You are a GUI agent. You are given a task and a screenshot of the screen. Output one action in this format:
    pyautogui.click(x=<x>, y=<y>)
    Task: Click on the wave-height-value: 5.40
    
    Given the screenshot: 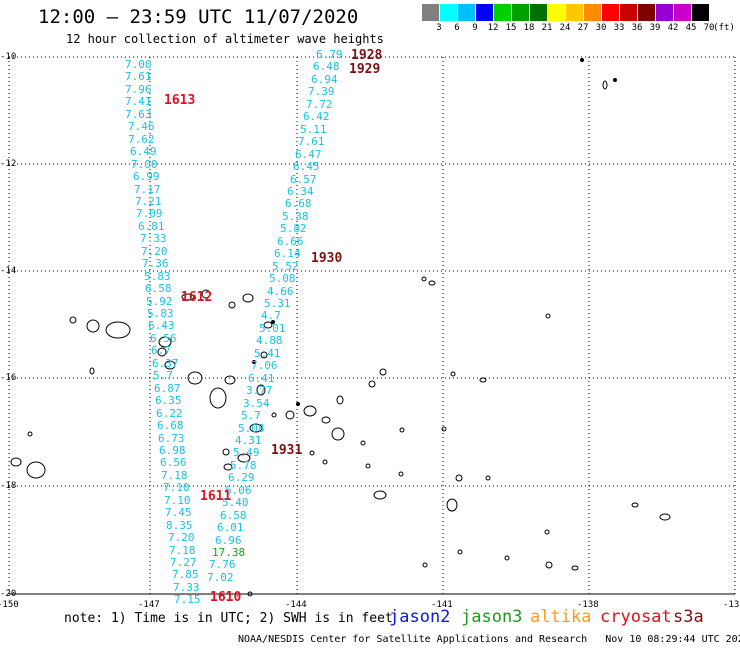 What is the action you would take?
    pyautogui.click(x=235, y=503)
    